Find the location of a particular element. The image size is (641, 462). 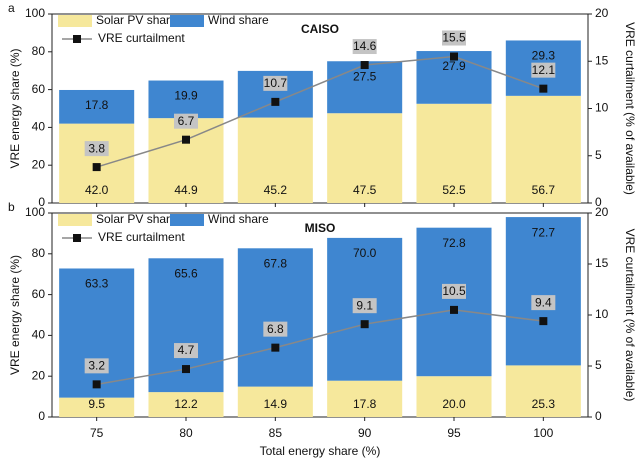

value-label: 52.5 is located at coordinates (454, 190).